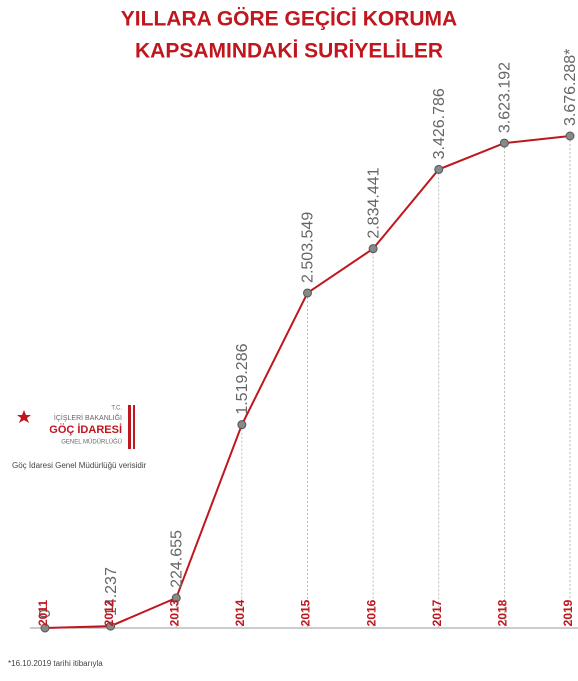 This screenshot has height=681, width=578. What do you see at coordinates (240, 612) in the screenshot?
I see `x-tick-label: 2014` at bounding box center [240, 612].